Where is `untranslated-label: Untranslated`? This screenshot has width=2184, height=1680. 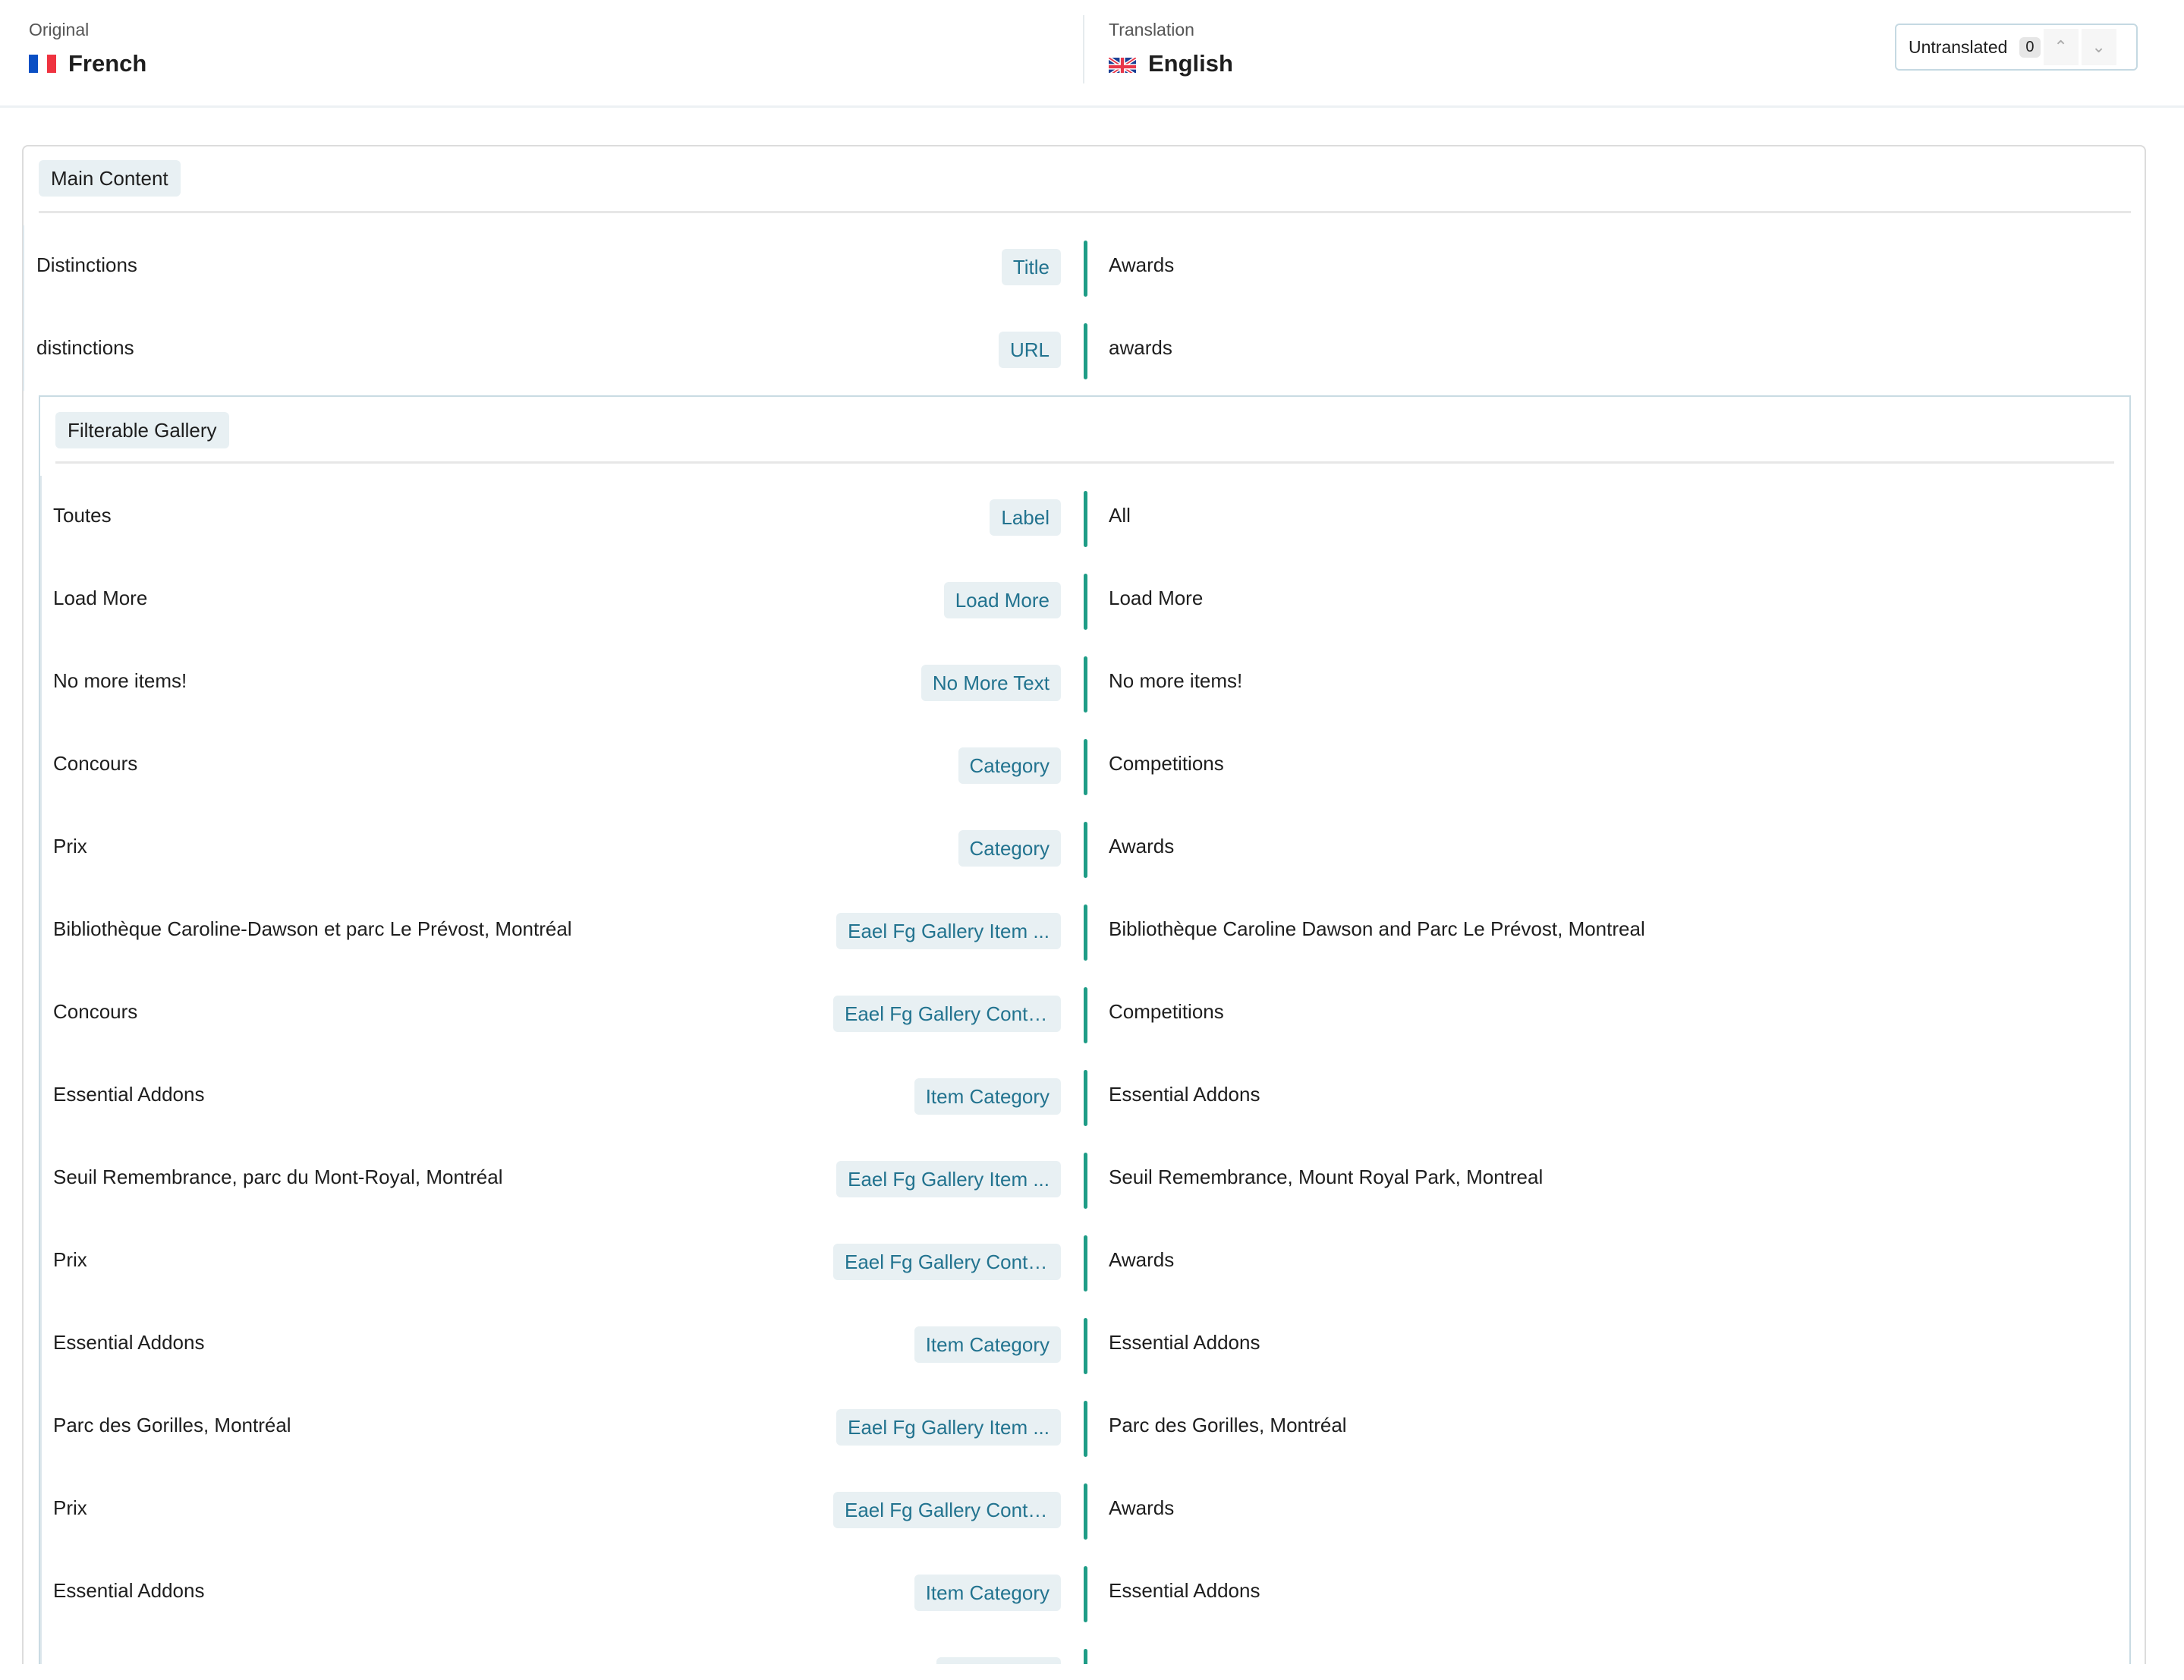 untranslated-label: Untranslated is located at coordinates (1959, 46).